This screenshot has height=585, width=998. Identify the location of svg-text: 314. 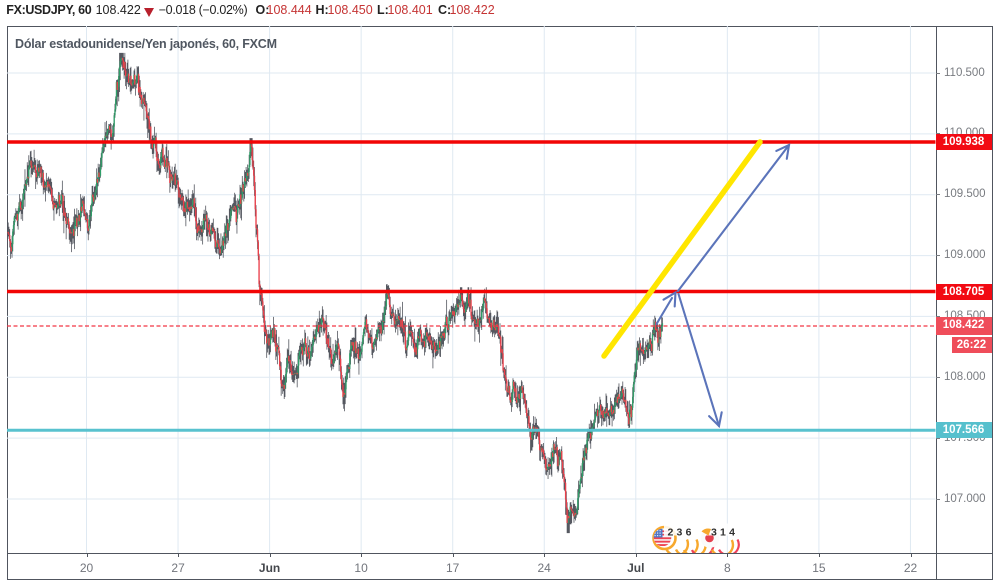
(724, 533).